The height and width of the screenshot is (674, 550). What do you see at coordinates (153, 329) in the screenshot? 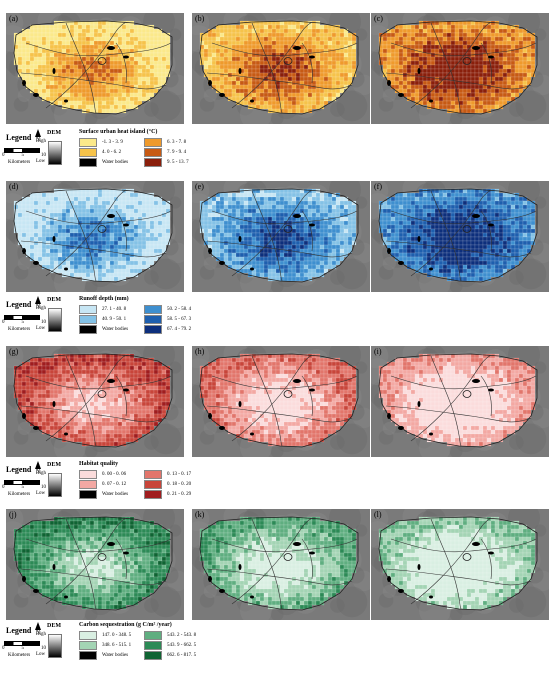
I see `legend-swatch` at bounding box center [153, 329].